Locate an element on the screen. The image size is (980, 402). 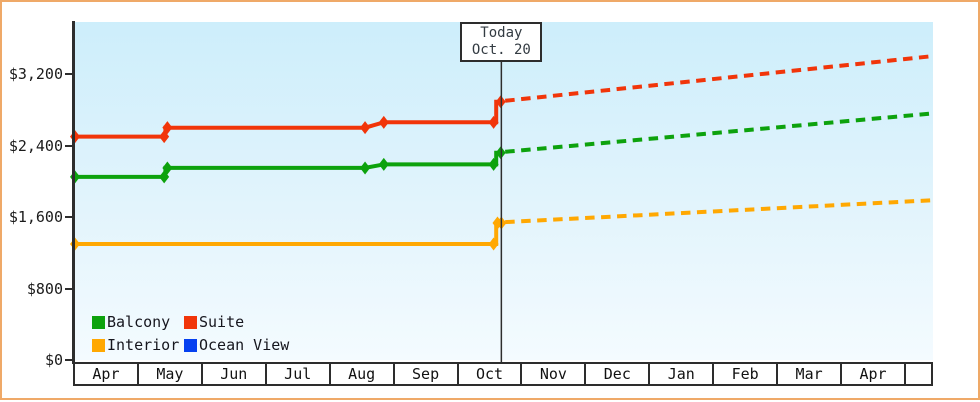
month-label: Dec is located at coordinates (617, 374).